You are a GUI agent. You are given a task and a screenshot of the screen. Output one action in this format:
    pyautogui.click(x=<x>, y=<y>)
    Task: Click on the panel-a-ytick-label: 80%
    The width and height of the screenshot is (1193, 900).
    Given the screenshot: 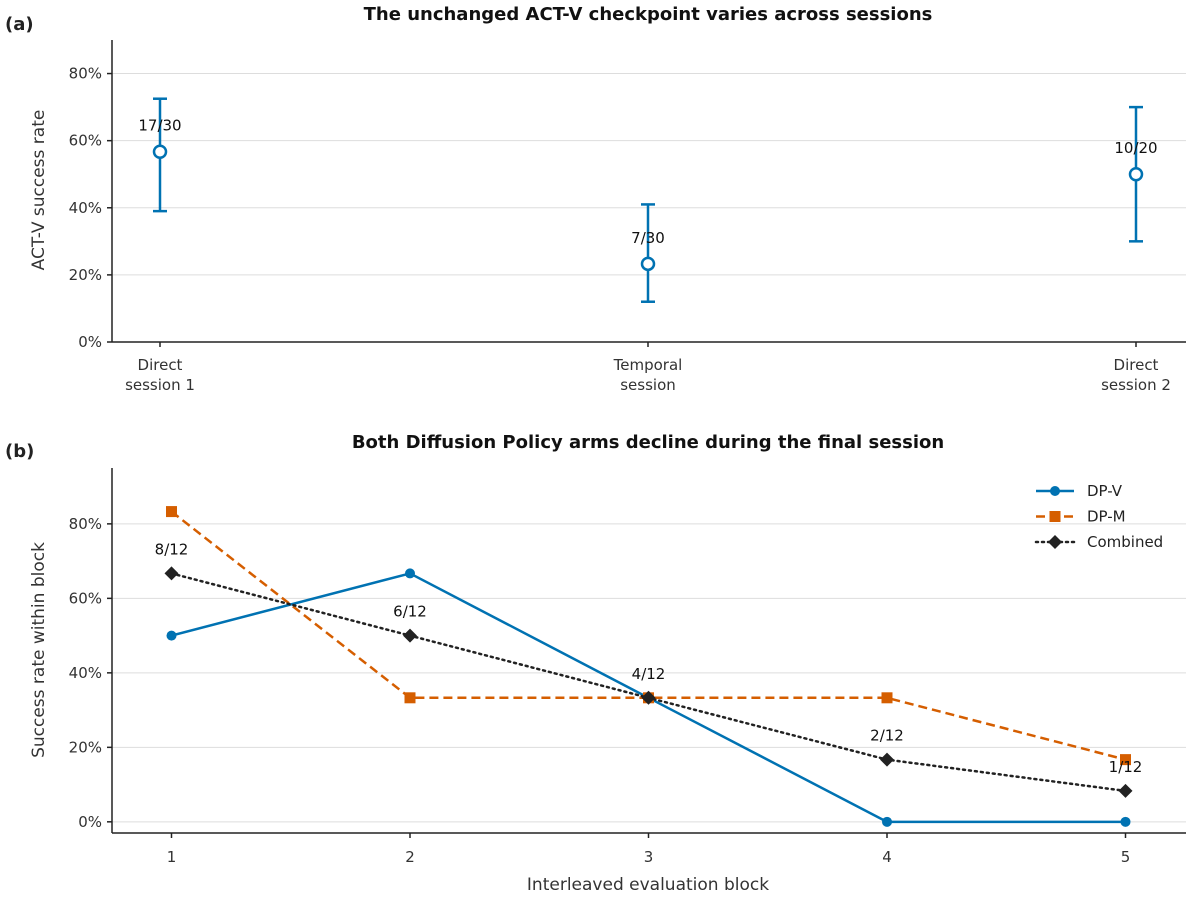 What is the action you would take?
    pyautogui.click(x=85, y=74)
    